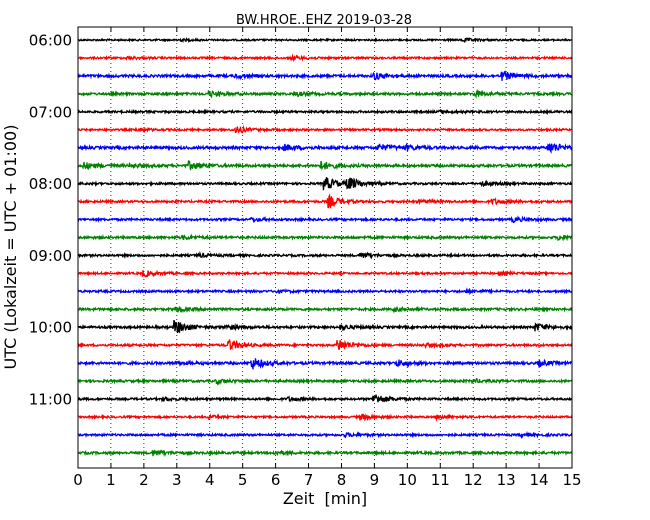  Describe the element at coordinates (50, 112) in the screenshot. I see `y-tick-label: 07:00` at that location.